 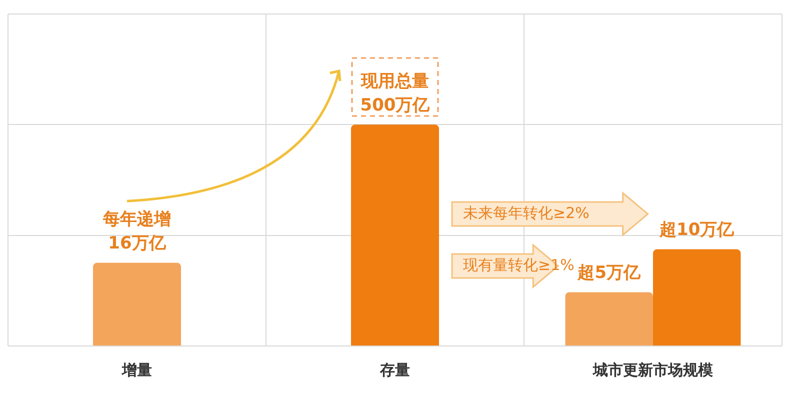 What do you see at coordinates (518, 265) in the screenshot?
I see `annotation: 现有量转化≥1%` at bounding box center [518, 265].